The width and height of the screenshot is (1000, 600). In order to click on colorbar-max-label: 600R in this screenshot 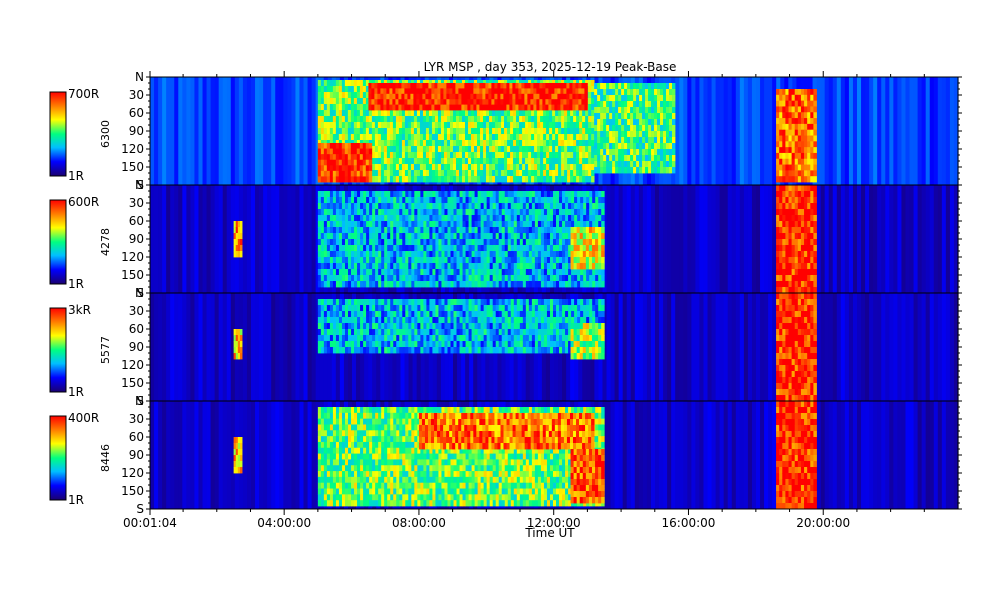, I will do `click(83, 202)`.